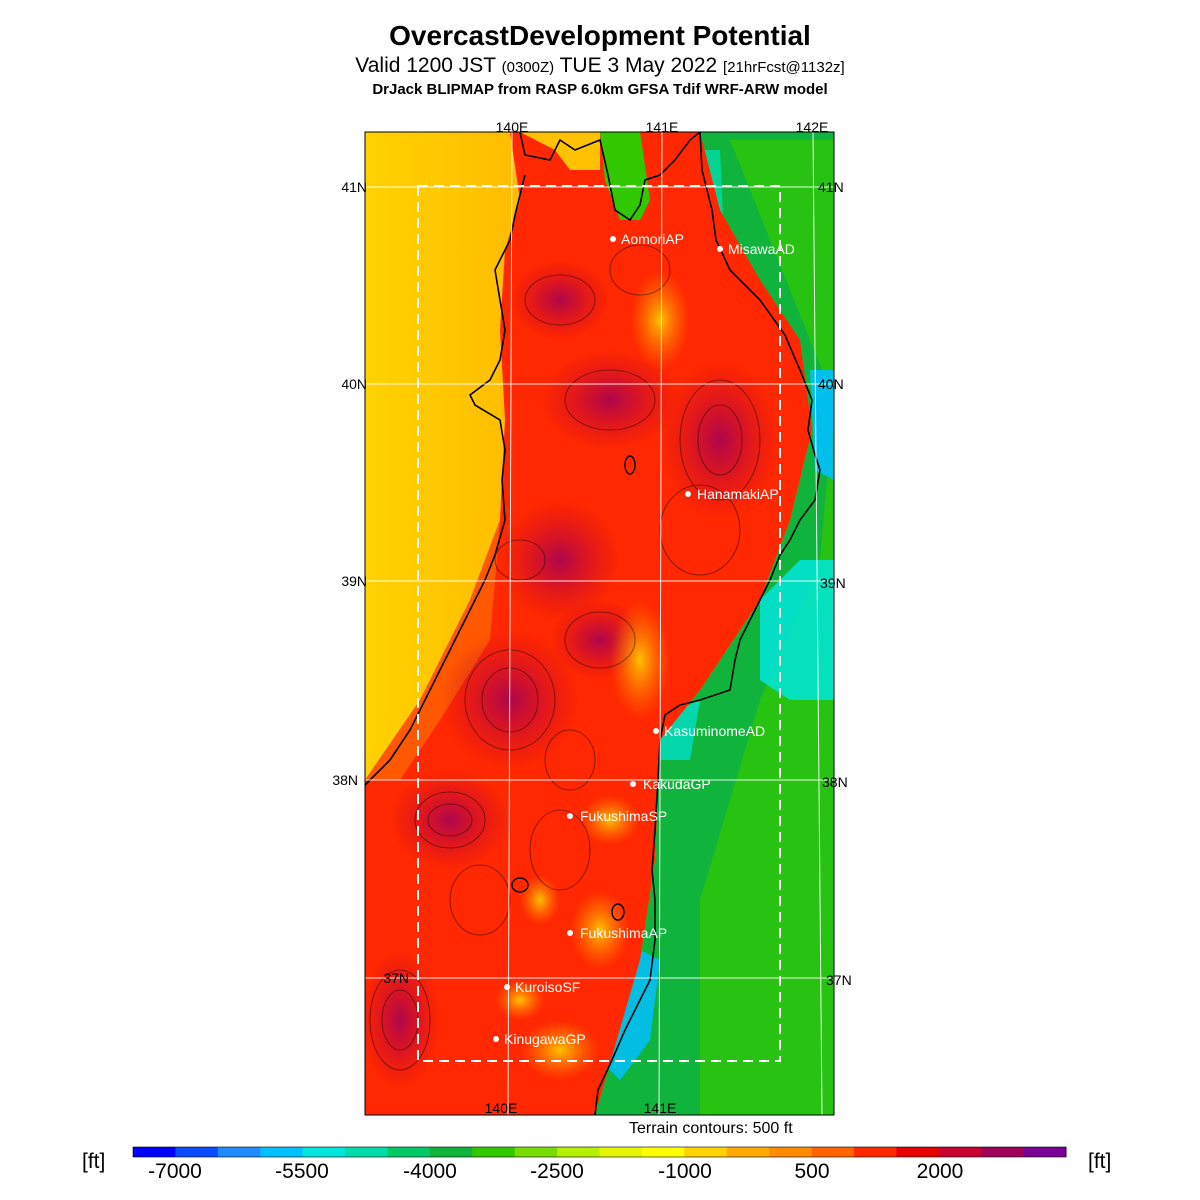 The image size is (1200, 1200). Describe the element at coordinates (623, 933) in the screenshot. I see `station-label-fukushimaap: FukushimaAP` at that location.